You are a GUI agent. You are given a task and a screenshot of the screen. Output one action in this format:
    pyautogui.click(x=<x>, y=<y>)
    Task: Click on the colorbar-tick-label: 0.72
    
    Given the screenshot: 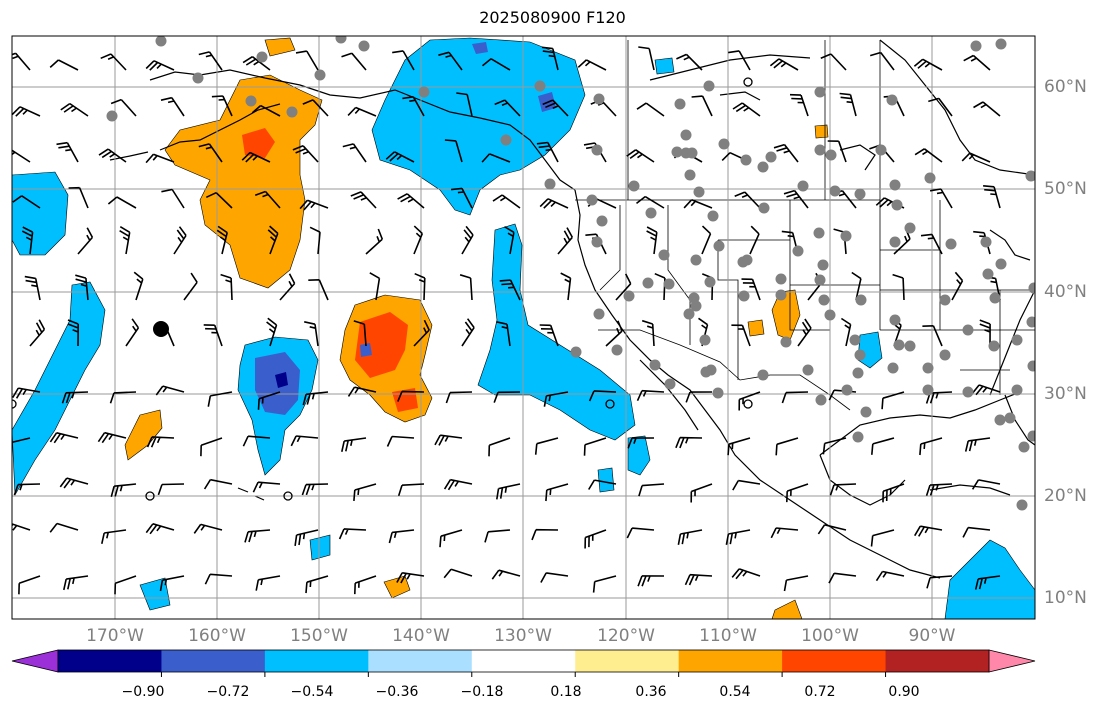 What is the action you would take?
    pyautogui.click(x=820, y=692)
    